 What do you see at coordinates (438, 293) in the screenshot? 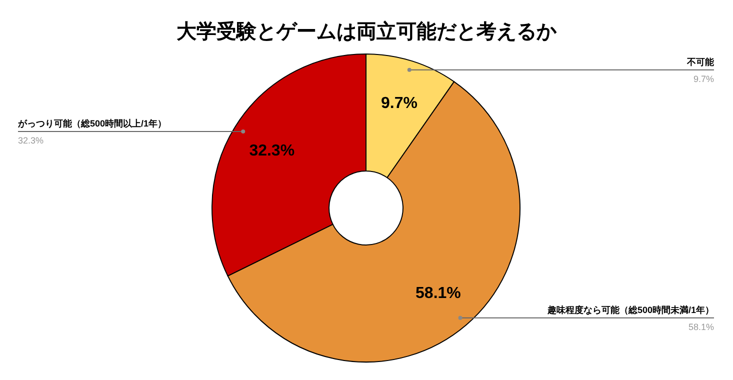
I see `data-label: 58.1%` at bounding box center [438, 293].